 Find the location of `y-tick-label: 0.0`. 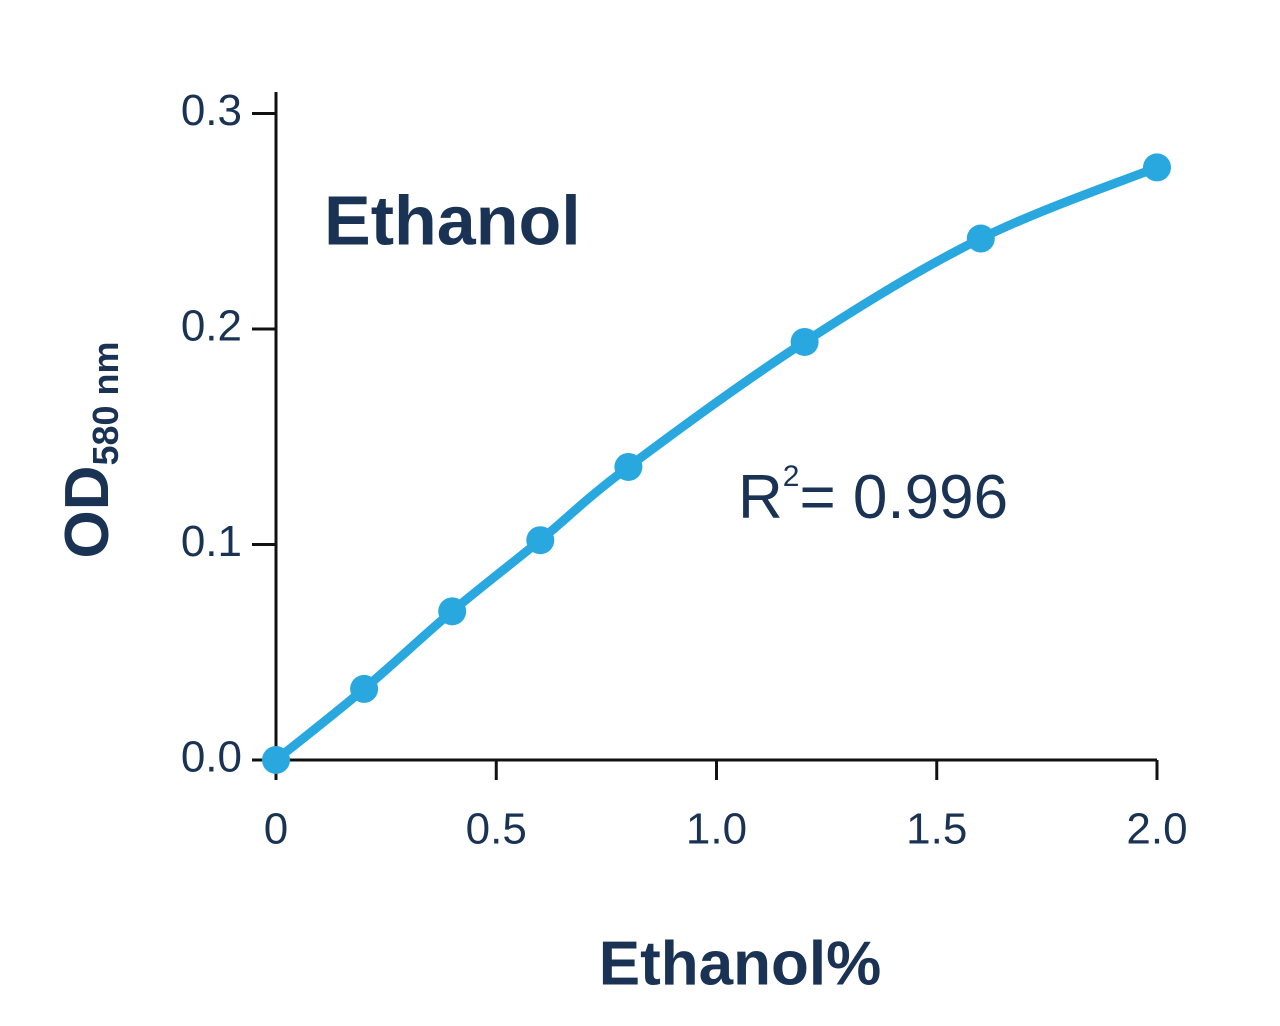

y-tick-label: 0.0 is located at coordinates (211, 757).